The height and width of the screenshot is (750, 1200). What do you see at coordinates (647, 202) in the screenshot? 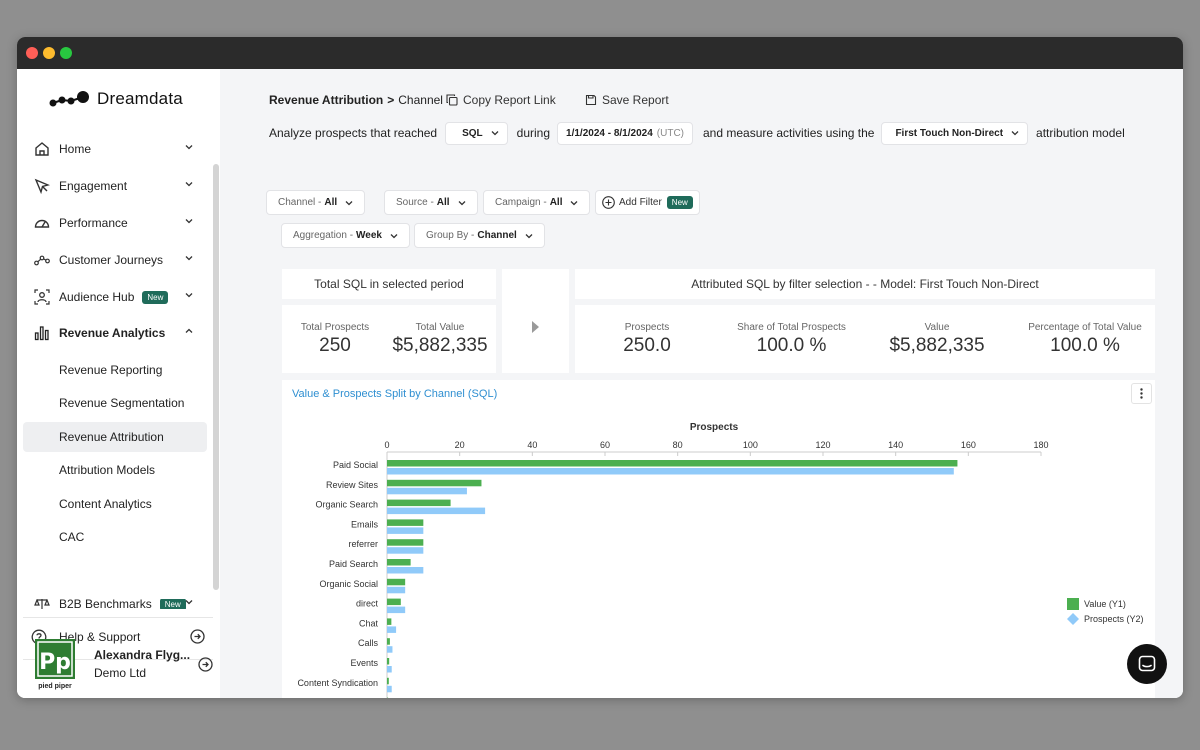
I see `add-filter-button: Add Filter New` at bounding box center [647, 202].